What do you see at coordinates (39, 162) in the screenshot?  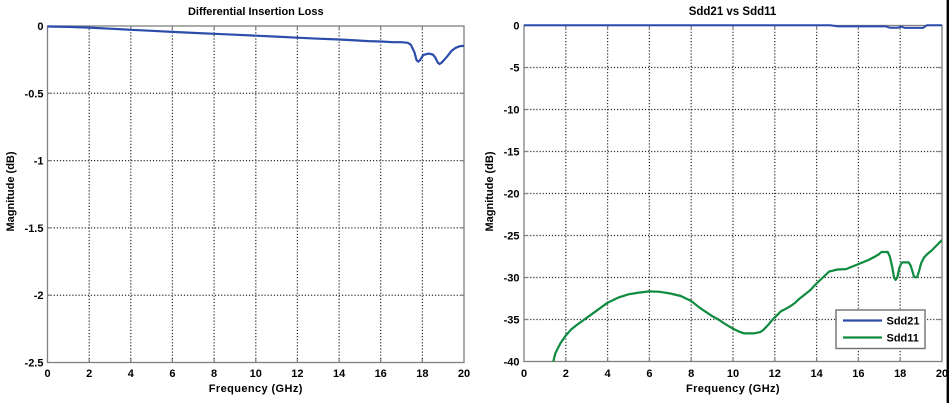 I see `svg-text: -1` at bounding box center [39, 162].